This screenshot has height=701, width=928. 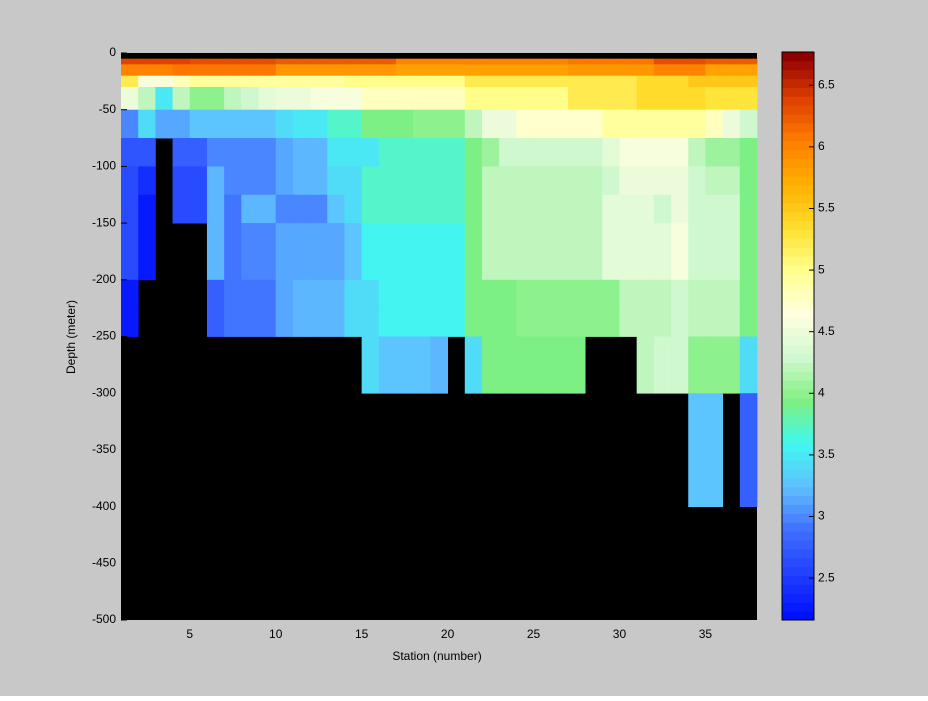 What do you see at coordinates (821, 269) in the screenshot?
I see `colorbar-tick-label: 5` at bounding box center [821, 269].